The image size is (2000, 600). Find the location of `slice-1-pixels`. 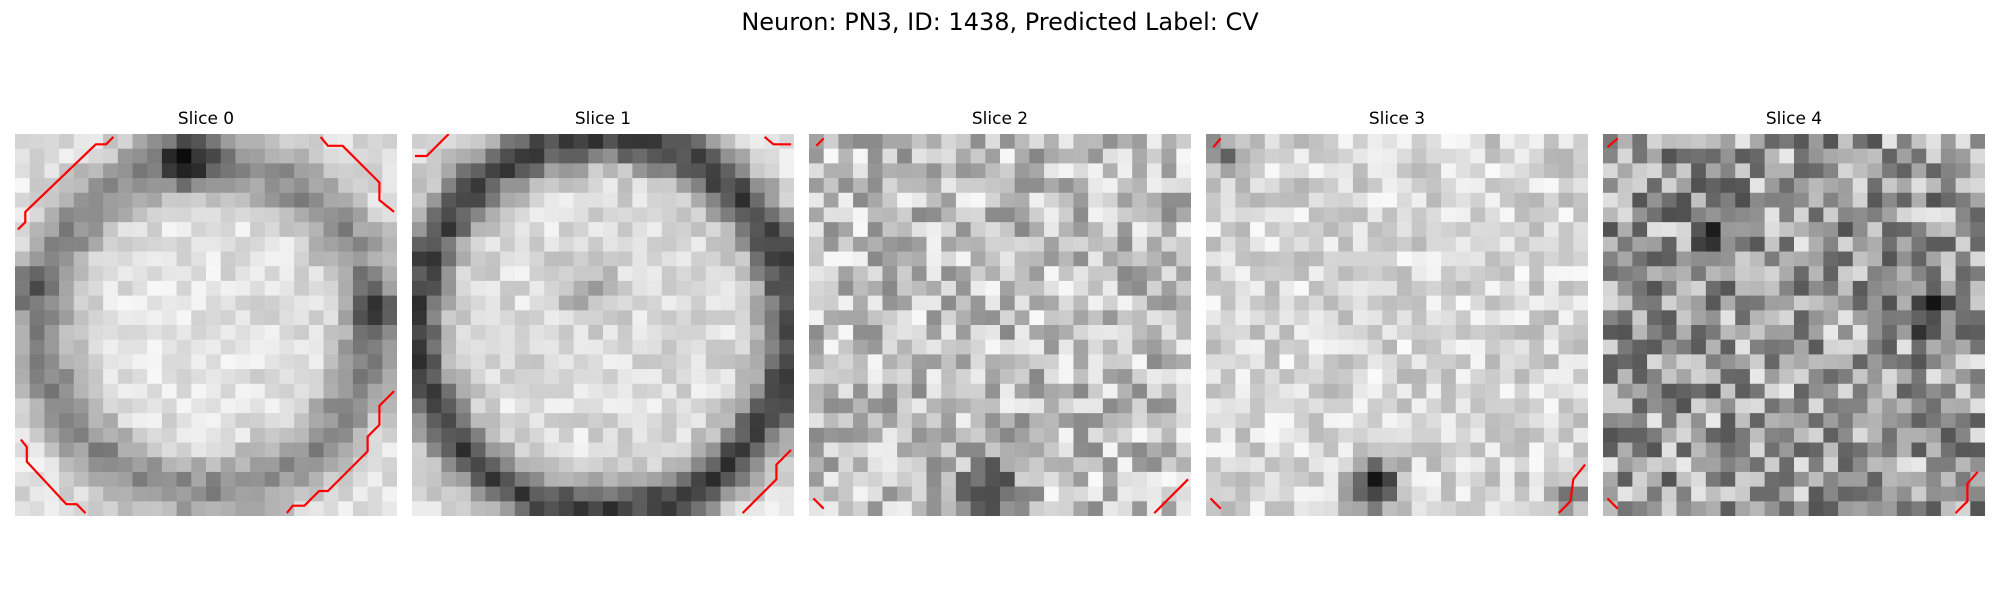

slice-1-pixels is located at coordinates (603, 325).